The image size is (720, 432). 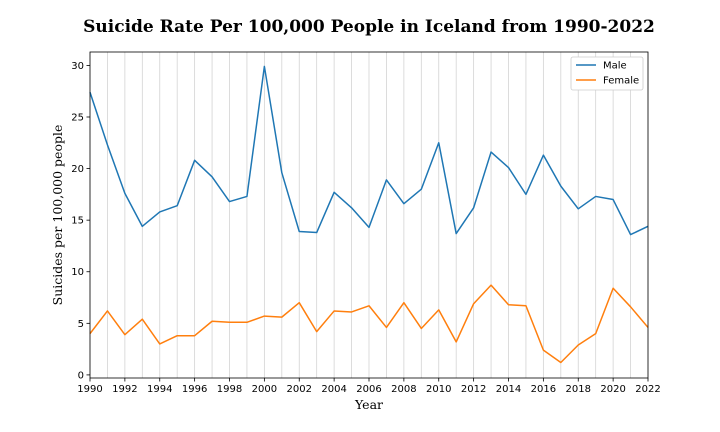 I want to click on y-axis-label: Suicides per 100,000 people, so click(x=57, y=215).